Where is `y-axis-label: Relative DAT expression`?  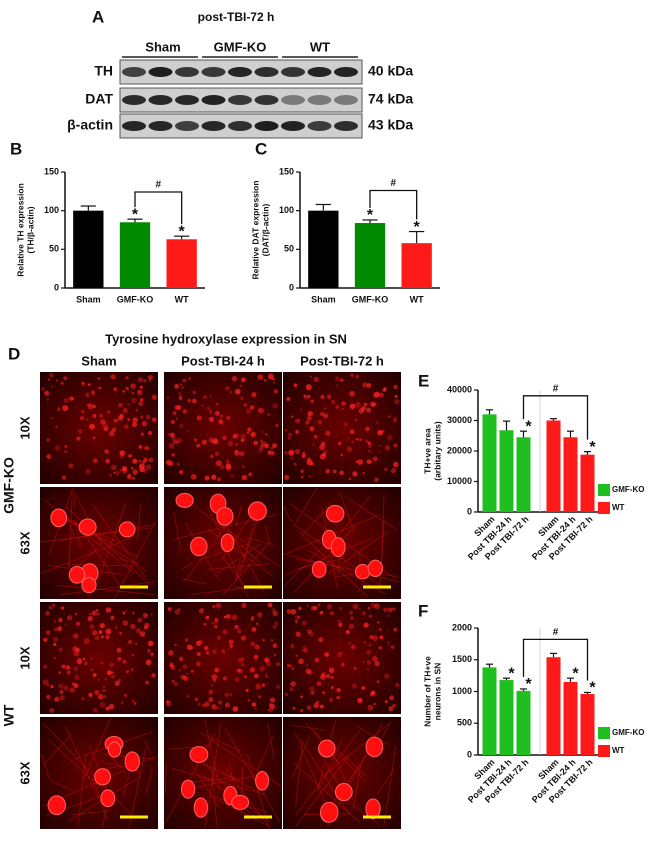 y-axis-label: Relative DAT expression is located at coordinates (255, 229).